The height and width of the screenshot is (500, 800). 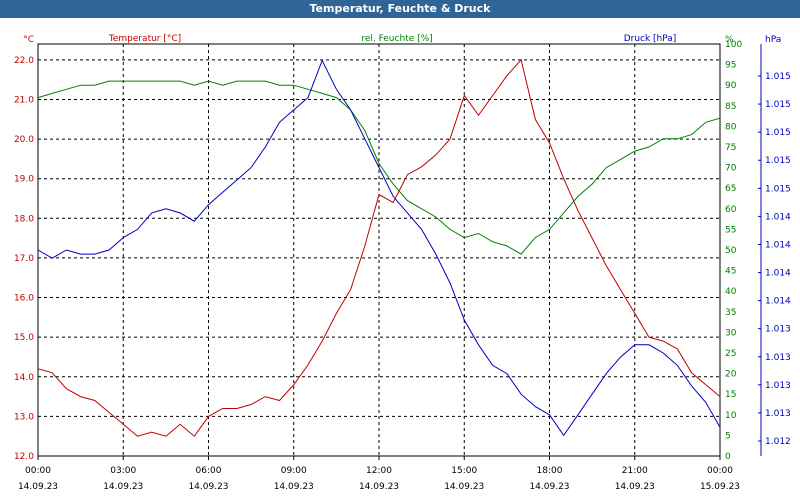 What do you see at coordinates (294, 471) in the screenshot?
I see `x-tick-label-time: 09:00` at bounding box center [294, 471].